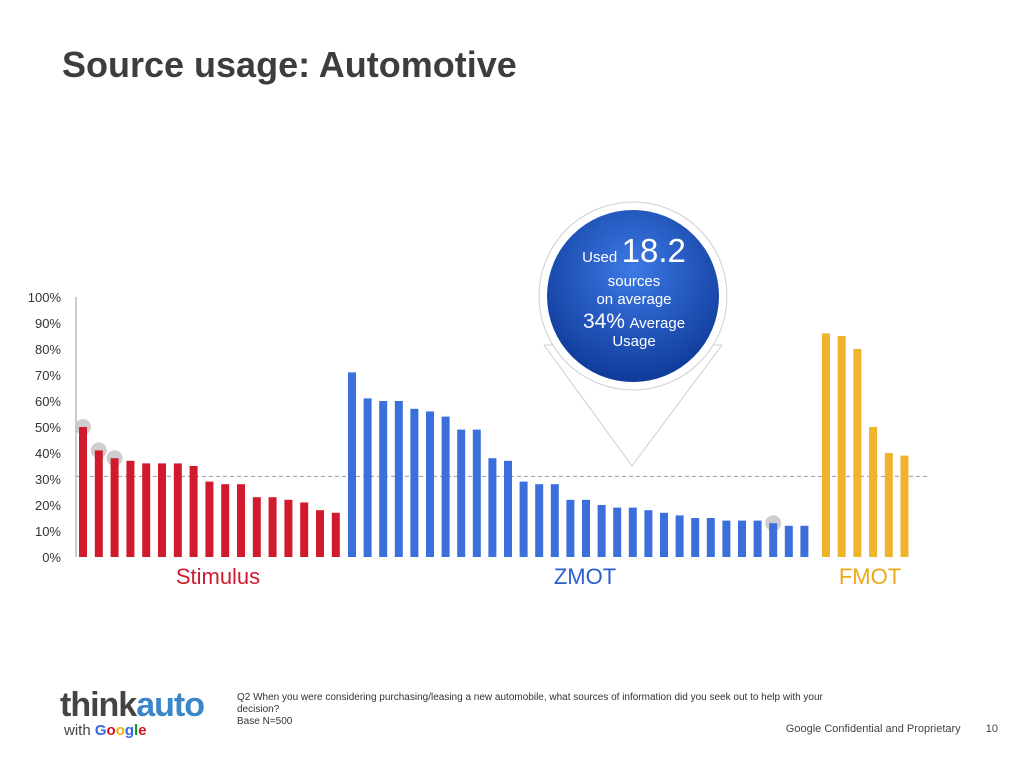 This screenshot has width=1024, height=768. What do you see at coordinates (51, 557) in the screenshot?
I see `y-tick-label: 0%` at bounding box center [51, 557].